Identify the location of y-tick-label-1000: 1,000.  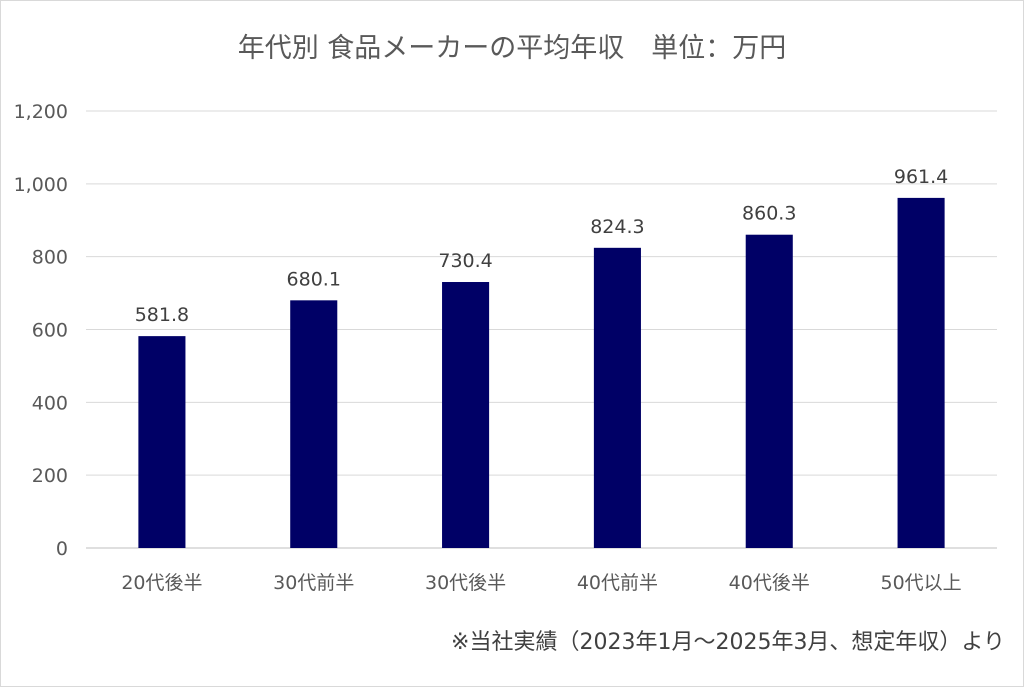
(41, 185).